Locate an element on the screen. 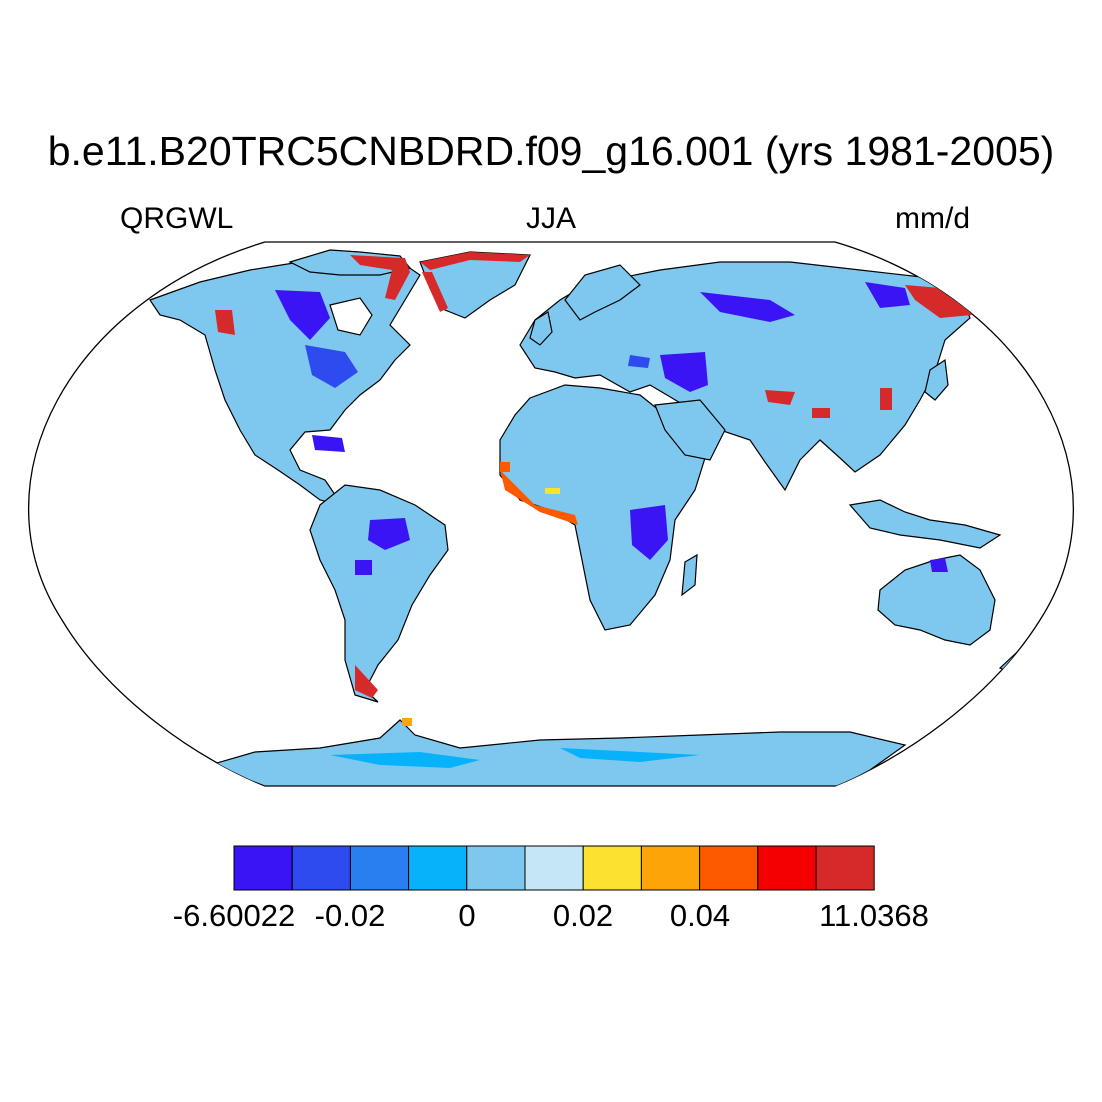 This screenshot has width=1102, height=1102. landmass-madagascar is located at coordinates (689, 575).